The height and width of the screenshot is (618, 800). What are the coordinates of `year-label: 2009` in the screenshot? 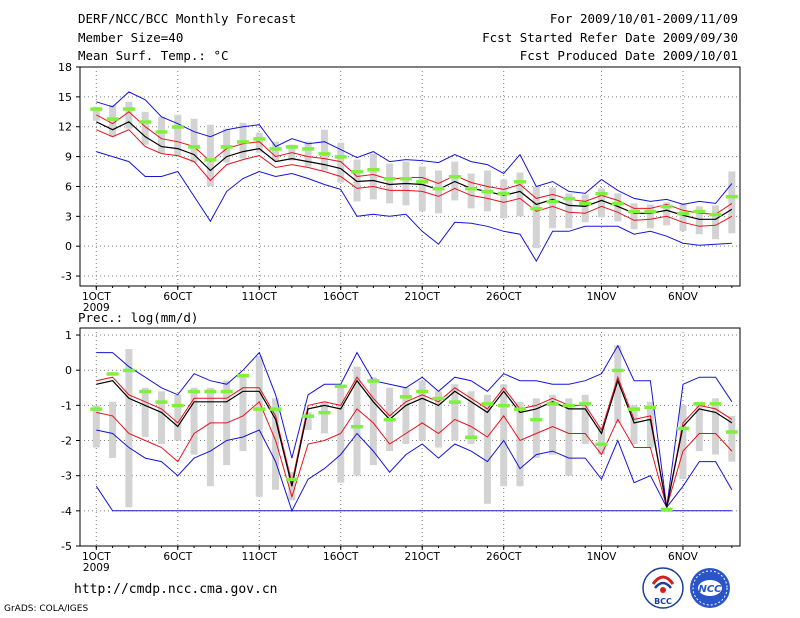 It's located at (96, 308).